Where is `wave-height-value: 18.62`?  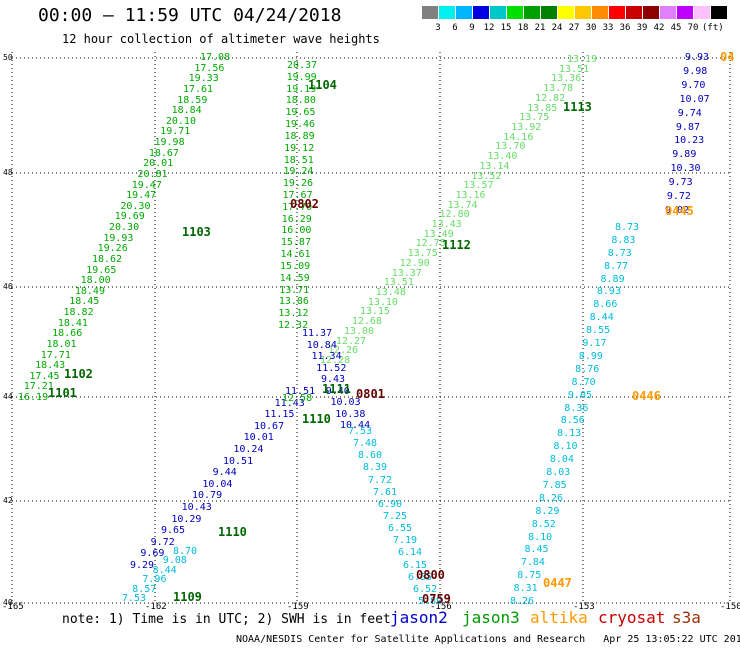
wave-height-value: 18.62 is located at coordinates (107, 259).